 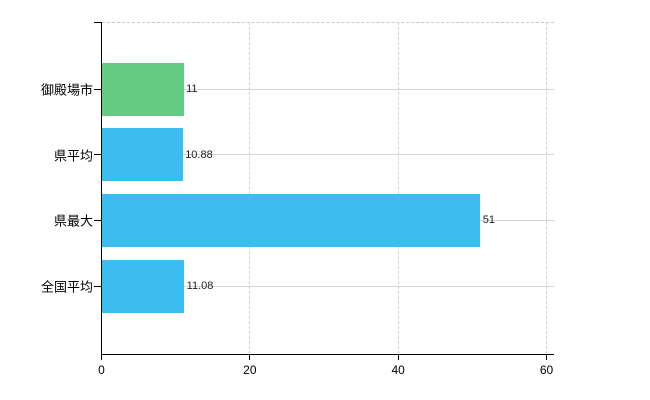 I want to click on category-label: 県最大, so click(x=73, y=221).